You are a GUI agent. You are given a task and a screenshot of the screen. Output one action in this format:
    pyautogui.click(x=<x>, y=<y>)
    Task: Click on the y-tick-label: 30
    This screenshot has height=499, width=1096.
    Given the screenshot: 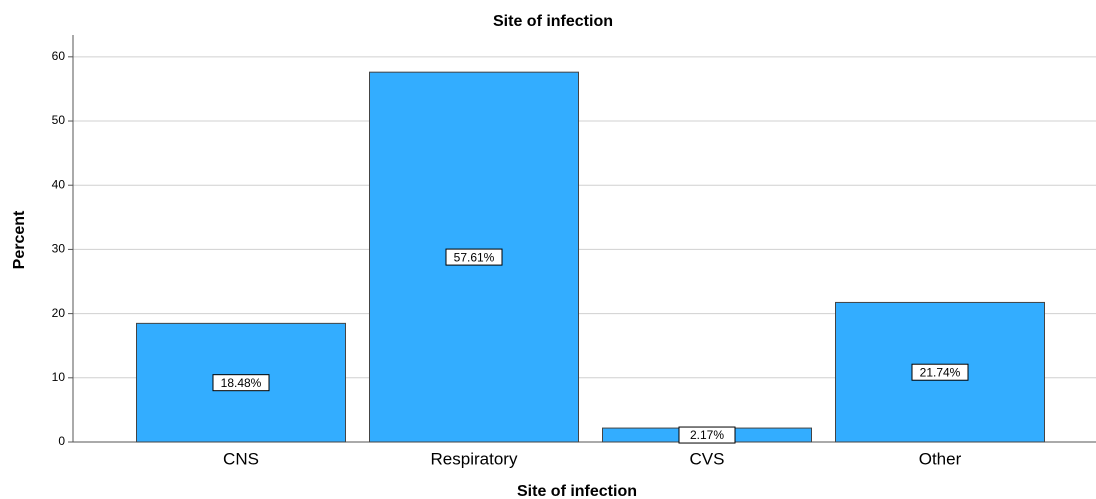 What is the action you would take?
    pyautogui.click(x=59, y=249)
    